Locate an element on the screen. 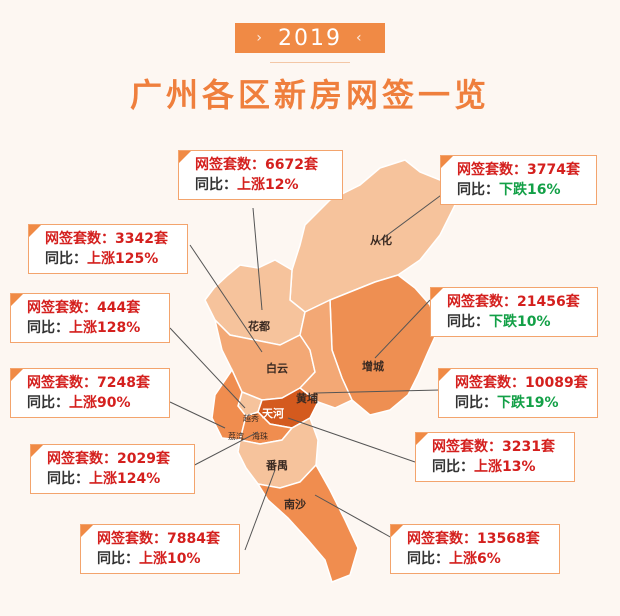  count-nansha: 13568套 is located at coordinates (508, 539).